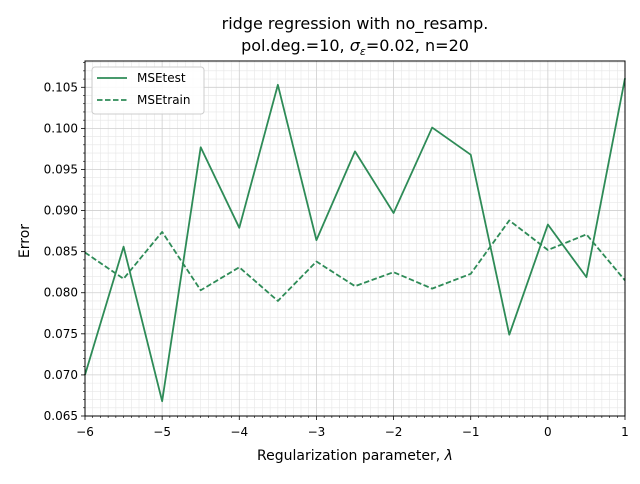 This screenshot has width=640, height=484. What do you see at coordinates (61, 293) in the screenshot?
I see `y-tick-label: 0.080` at bounding box center [61, 293].